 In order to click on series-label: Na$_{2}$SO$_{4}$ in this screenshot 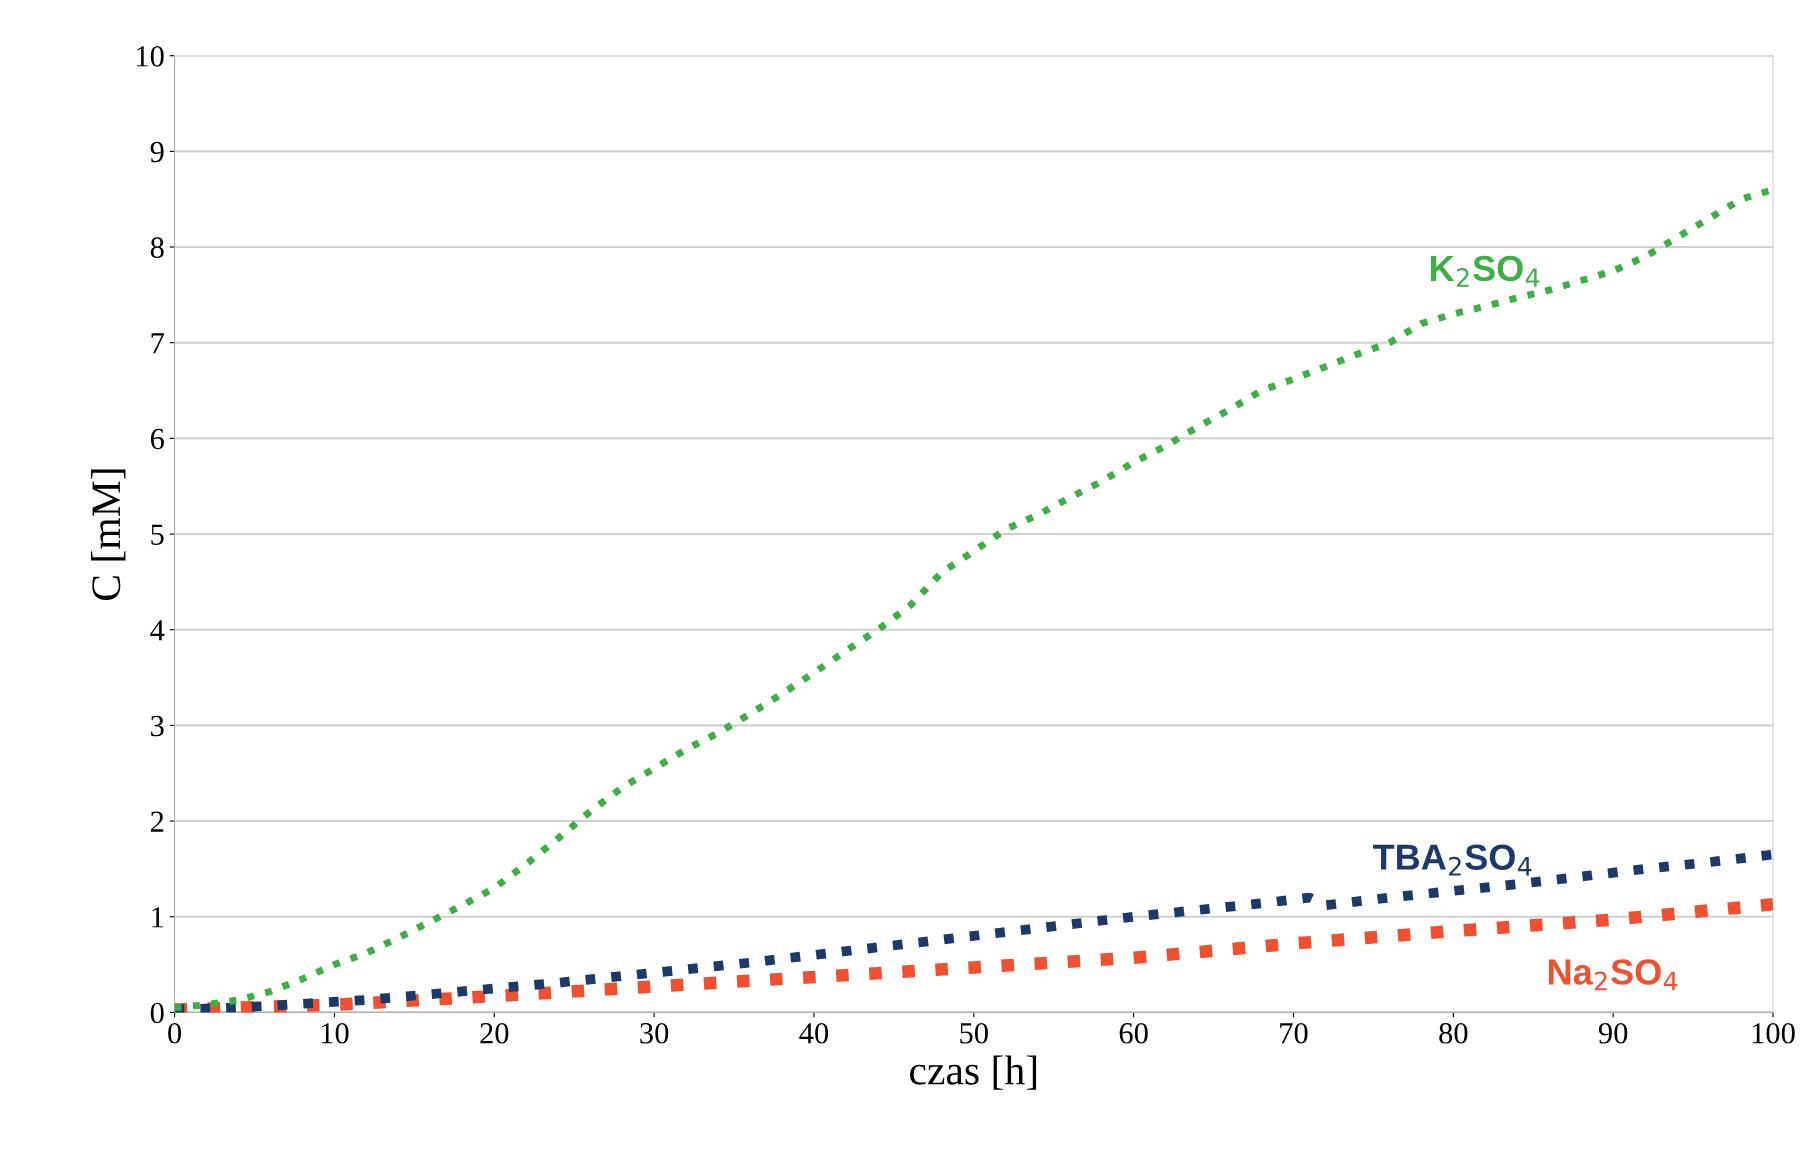, I will do `click(1613, 975)`.